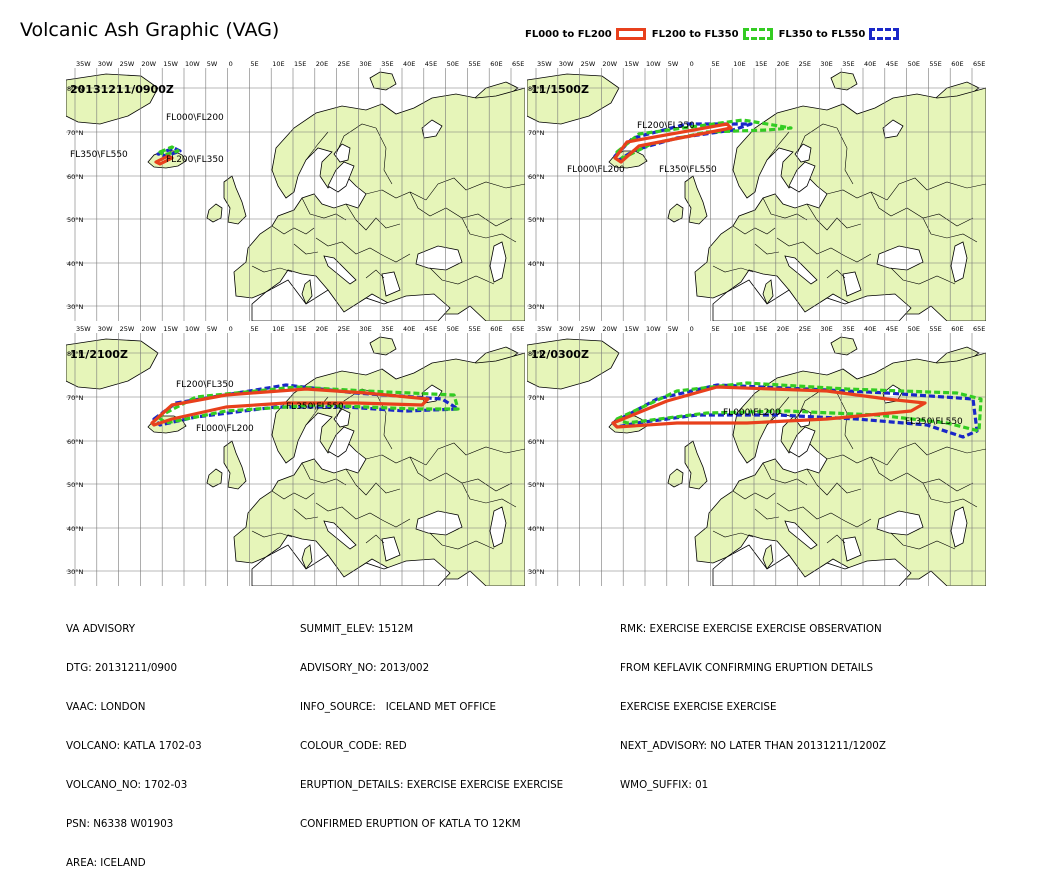  Describe the element at coordinates (757, 34) in the screenshot. I see `legend-swatch-fl200-fl350` at that location.